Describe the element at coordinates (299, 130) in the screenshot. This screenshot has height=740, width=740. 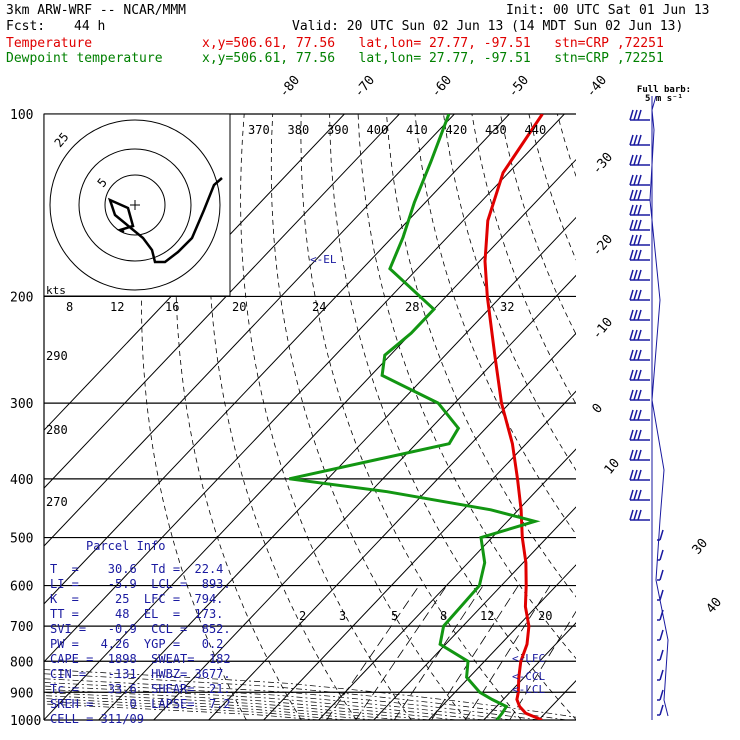
I see `theta-label: 380` at that location.